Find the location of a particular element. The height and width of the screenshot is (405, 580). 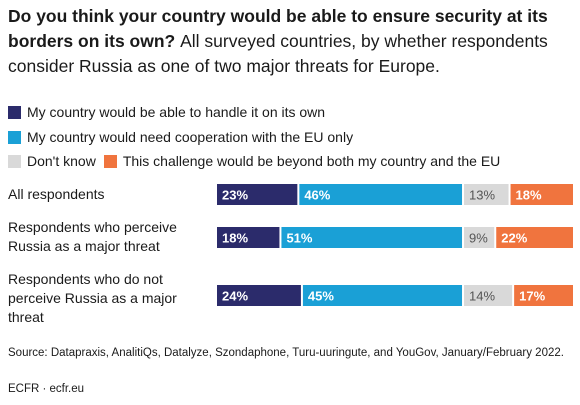

credit-line: ECFR · ecfr.eu is located at coordinates (46, 389).